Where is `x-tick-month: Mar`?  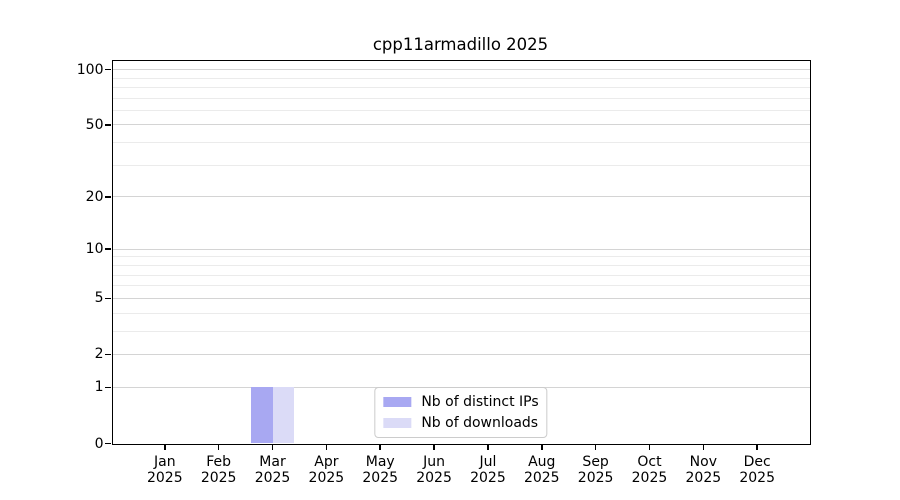 x-tick-month: Mar is located at coordinates (272, 461).